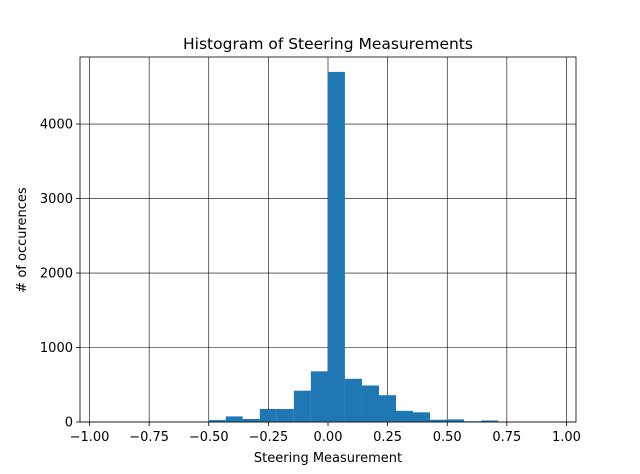 This screenshot has height=474, width=640. Describe the element at coordinates (328, 44) in the screenshot. I see `chart-title: Histogram of Steering Measurements` at that location.